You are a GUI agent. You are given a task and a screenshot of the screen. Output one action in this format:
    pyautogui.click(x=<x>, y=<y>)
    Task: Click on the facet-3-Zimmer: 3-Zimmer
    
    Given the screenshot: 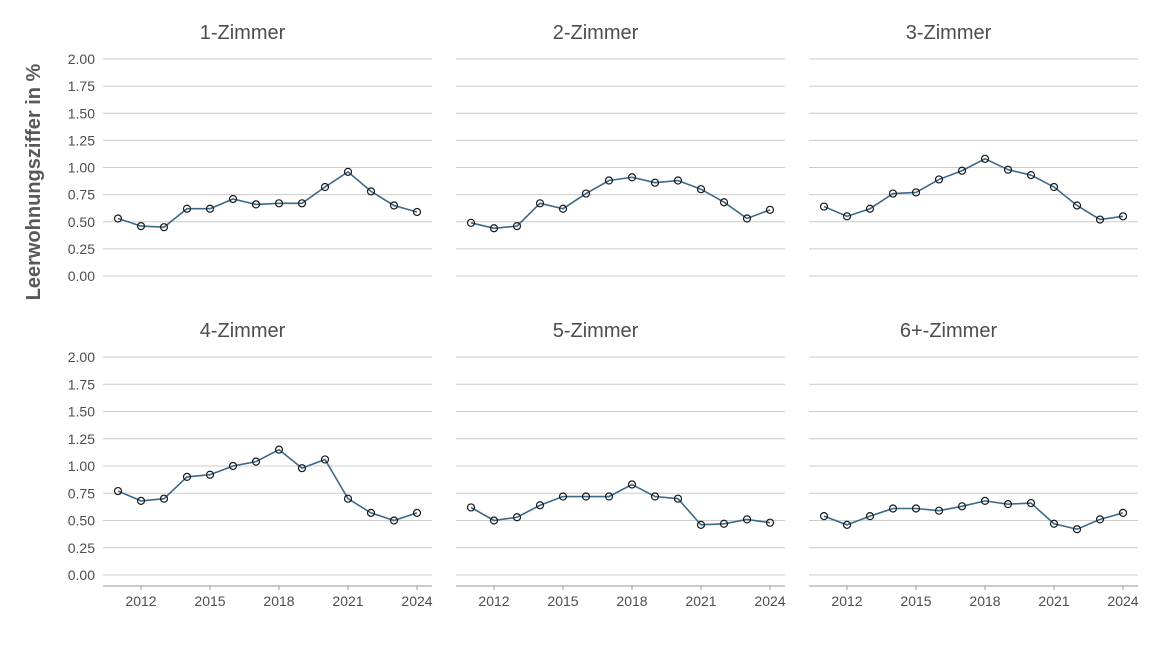 What is the action you would take?
    pyautogui.click(x=973, y=149)
    